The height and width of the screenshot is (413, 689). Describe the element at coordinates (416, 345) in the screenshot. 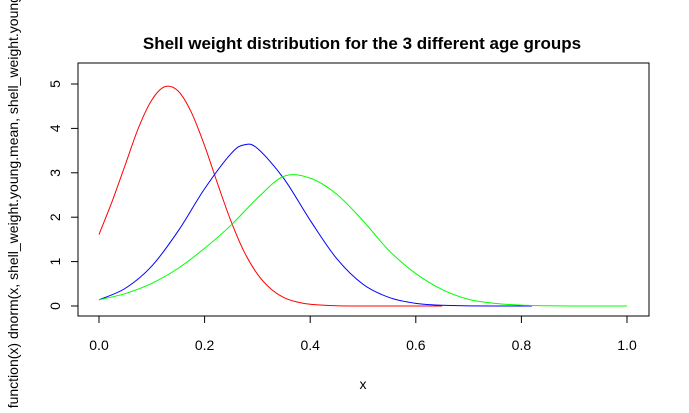

I see `x-tick-label: 0.6` at that location.